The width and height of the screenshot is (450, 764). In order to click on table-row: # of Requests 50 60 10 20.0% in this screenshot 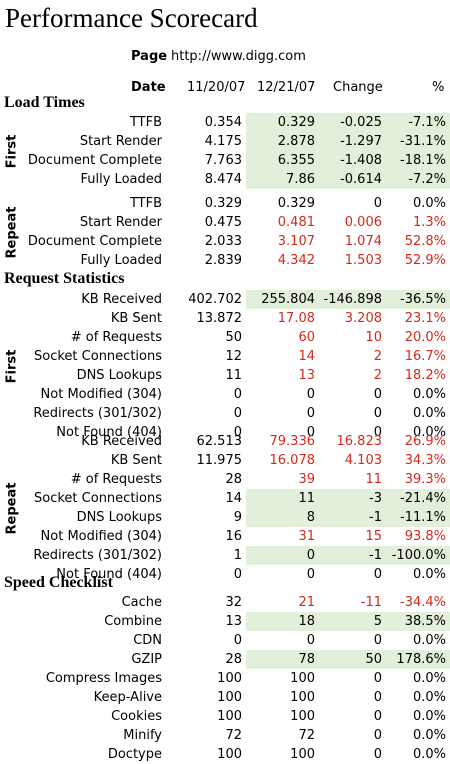, I will do `click(225, 337)`.